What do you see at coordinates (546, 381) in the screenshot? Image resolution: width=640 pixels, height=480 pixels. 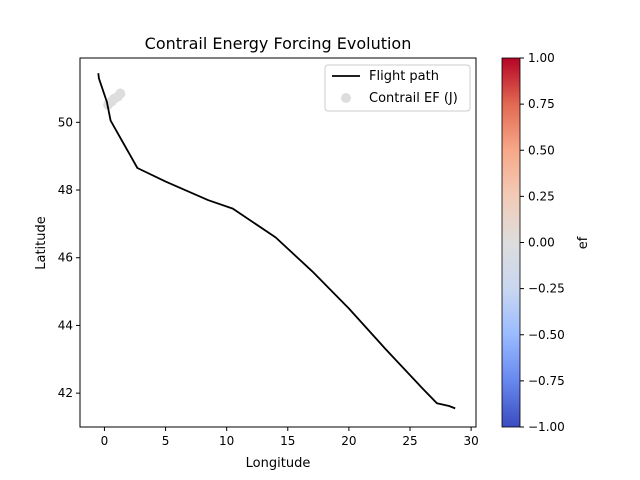 I see `colorbar-tick-label: −0.75` at bounding box center [546, 381].